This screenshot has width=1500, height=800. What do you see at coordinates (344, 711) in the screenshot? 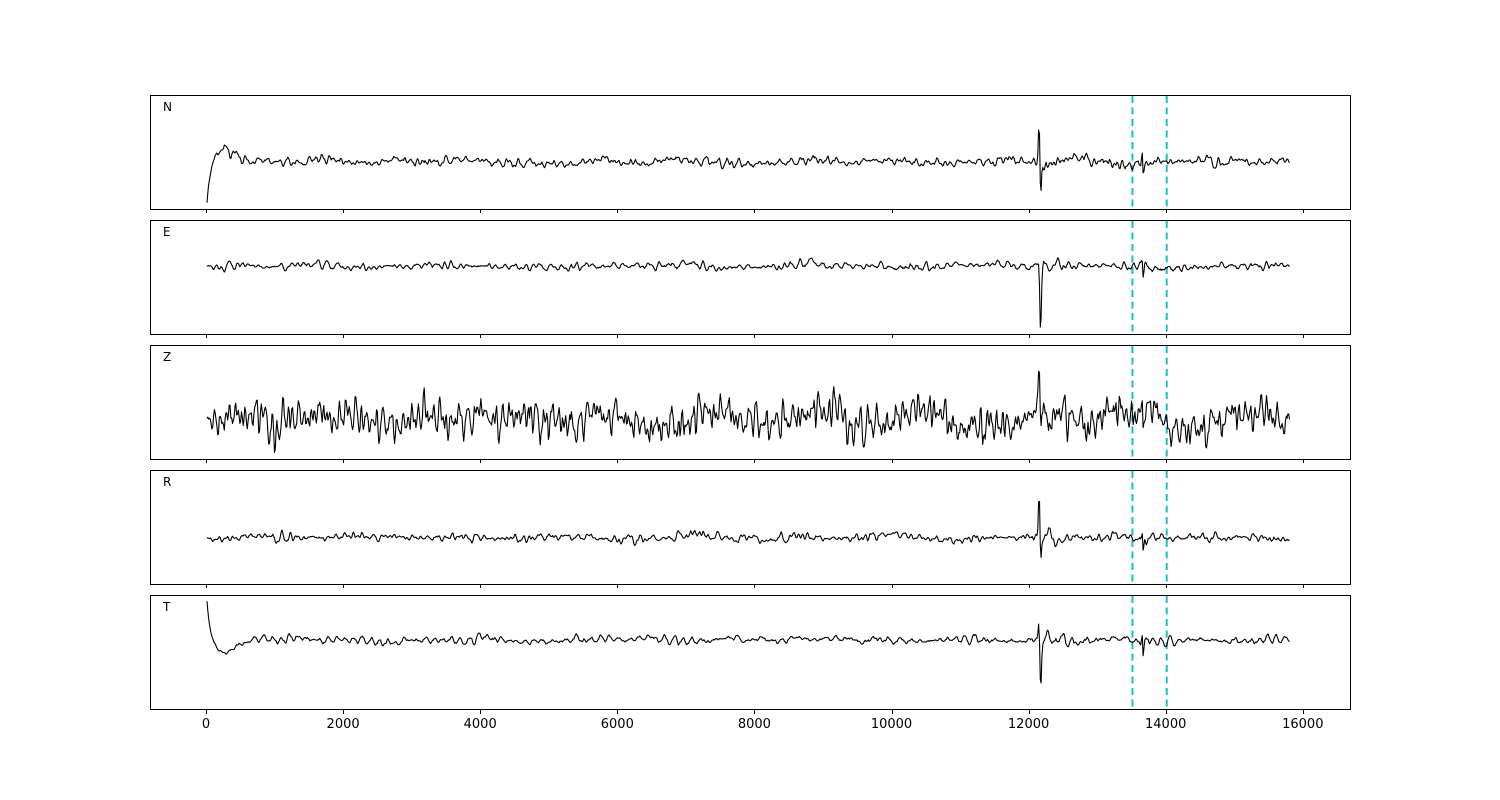
I see `x-tick-T-2000` at bounding box center [344, 711].